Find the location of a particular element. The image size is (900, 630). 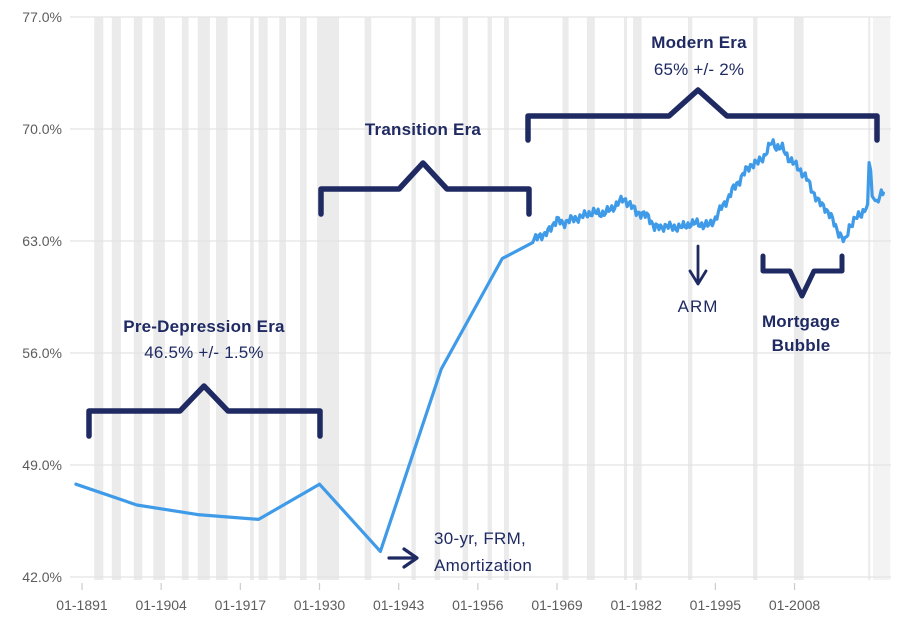

origination-label: 30-yr, FRM, Amortization is located at coordinates (524, 552).